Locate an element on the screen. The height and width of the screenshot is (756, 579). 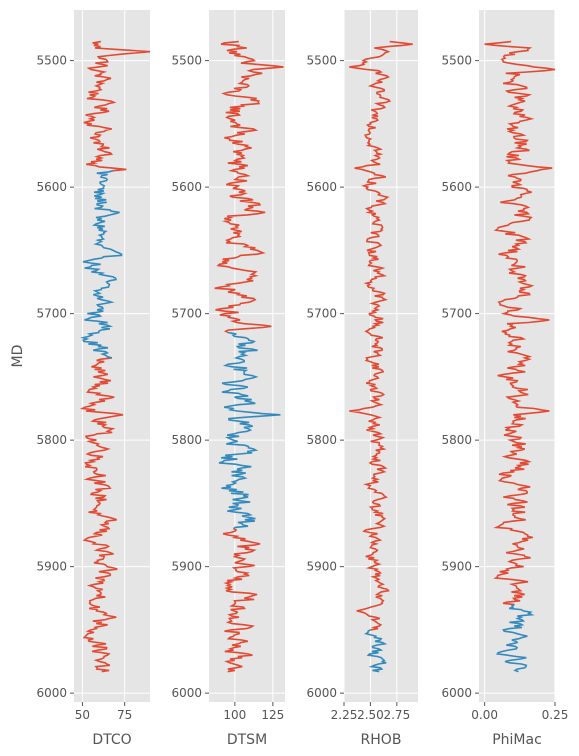
x-tick-label: 0.00 is located at coordinates (484, 715).